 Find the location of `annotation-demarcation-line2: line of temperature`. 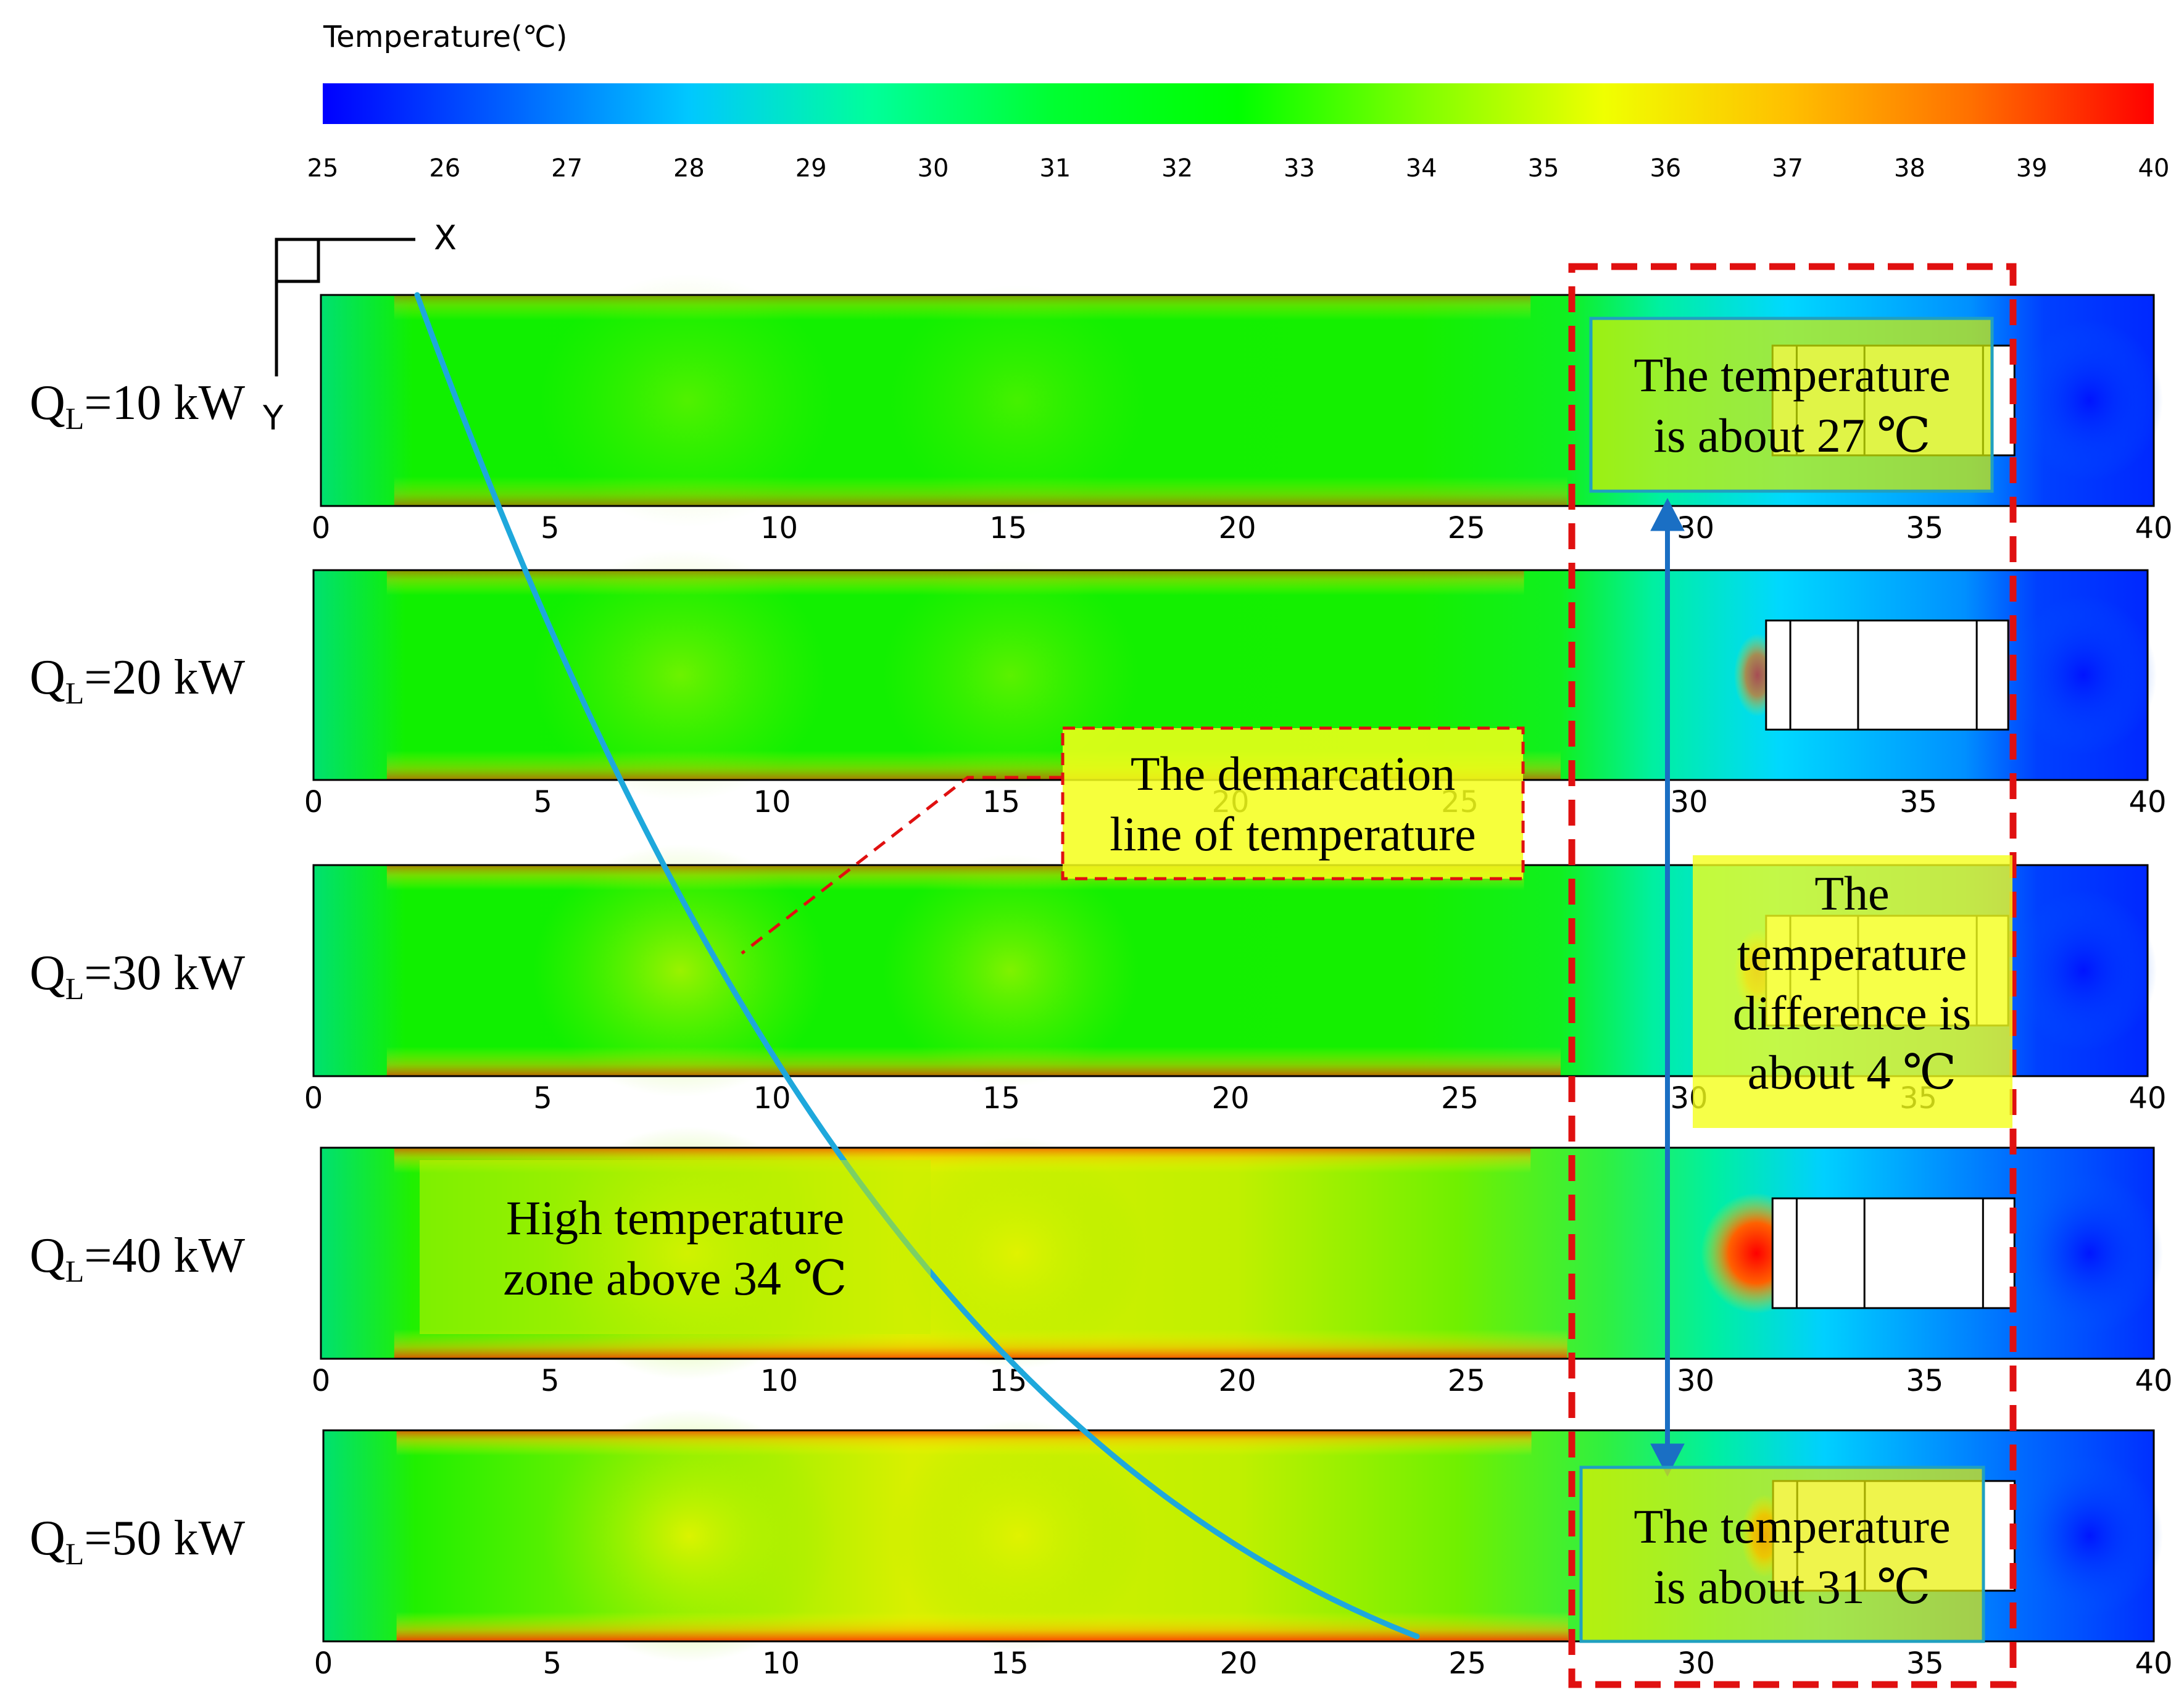

annotation-demarcation-line2: line of temperature is located at coordinates (1293, 834).